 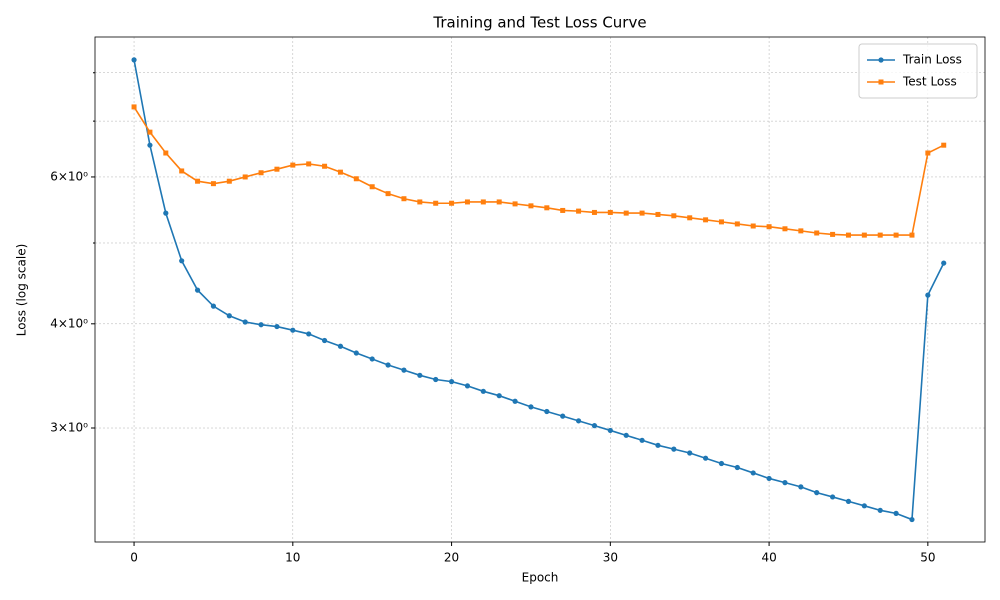 What do you see at coordinates (134, 558) in the screenshot?
I see `x-tick-label: 0` at bounding box center [134, 558].